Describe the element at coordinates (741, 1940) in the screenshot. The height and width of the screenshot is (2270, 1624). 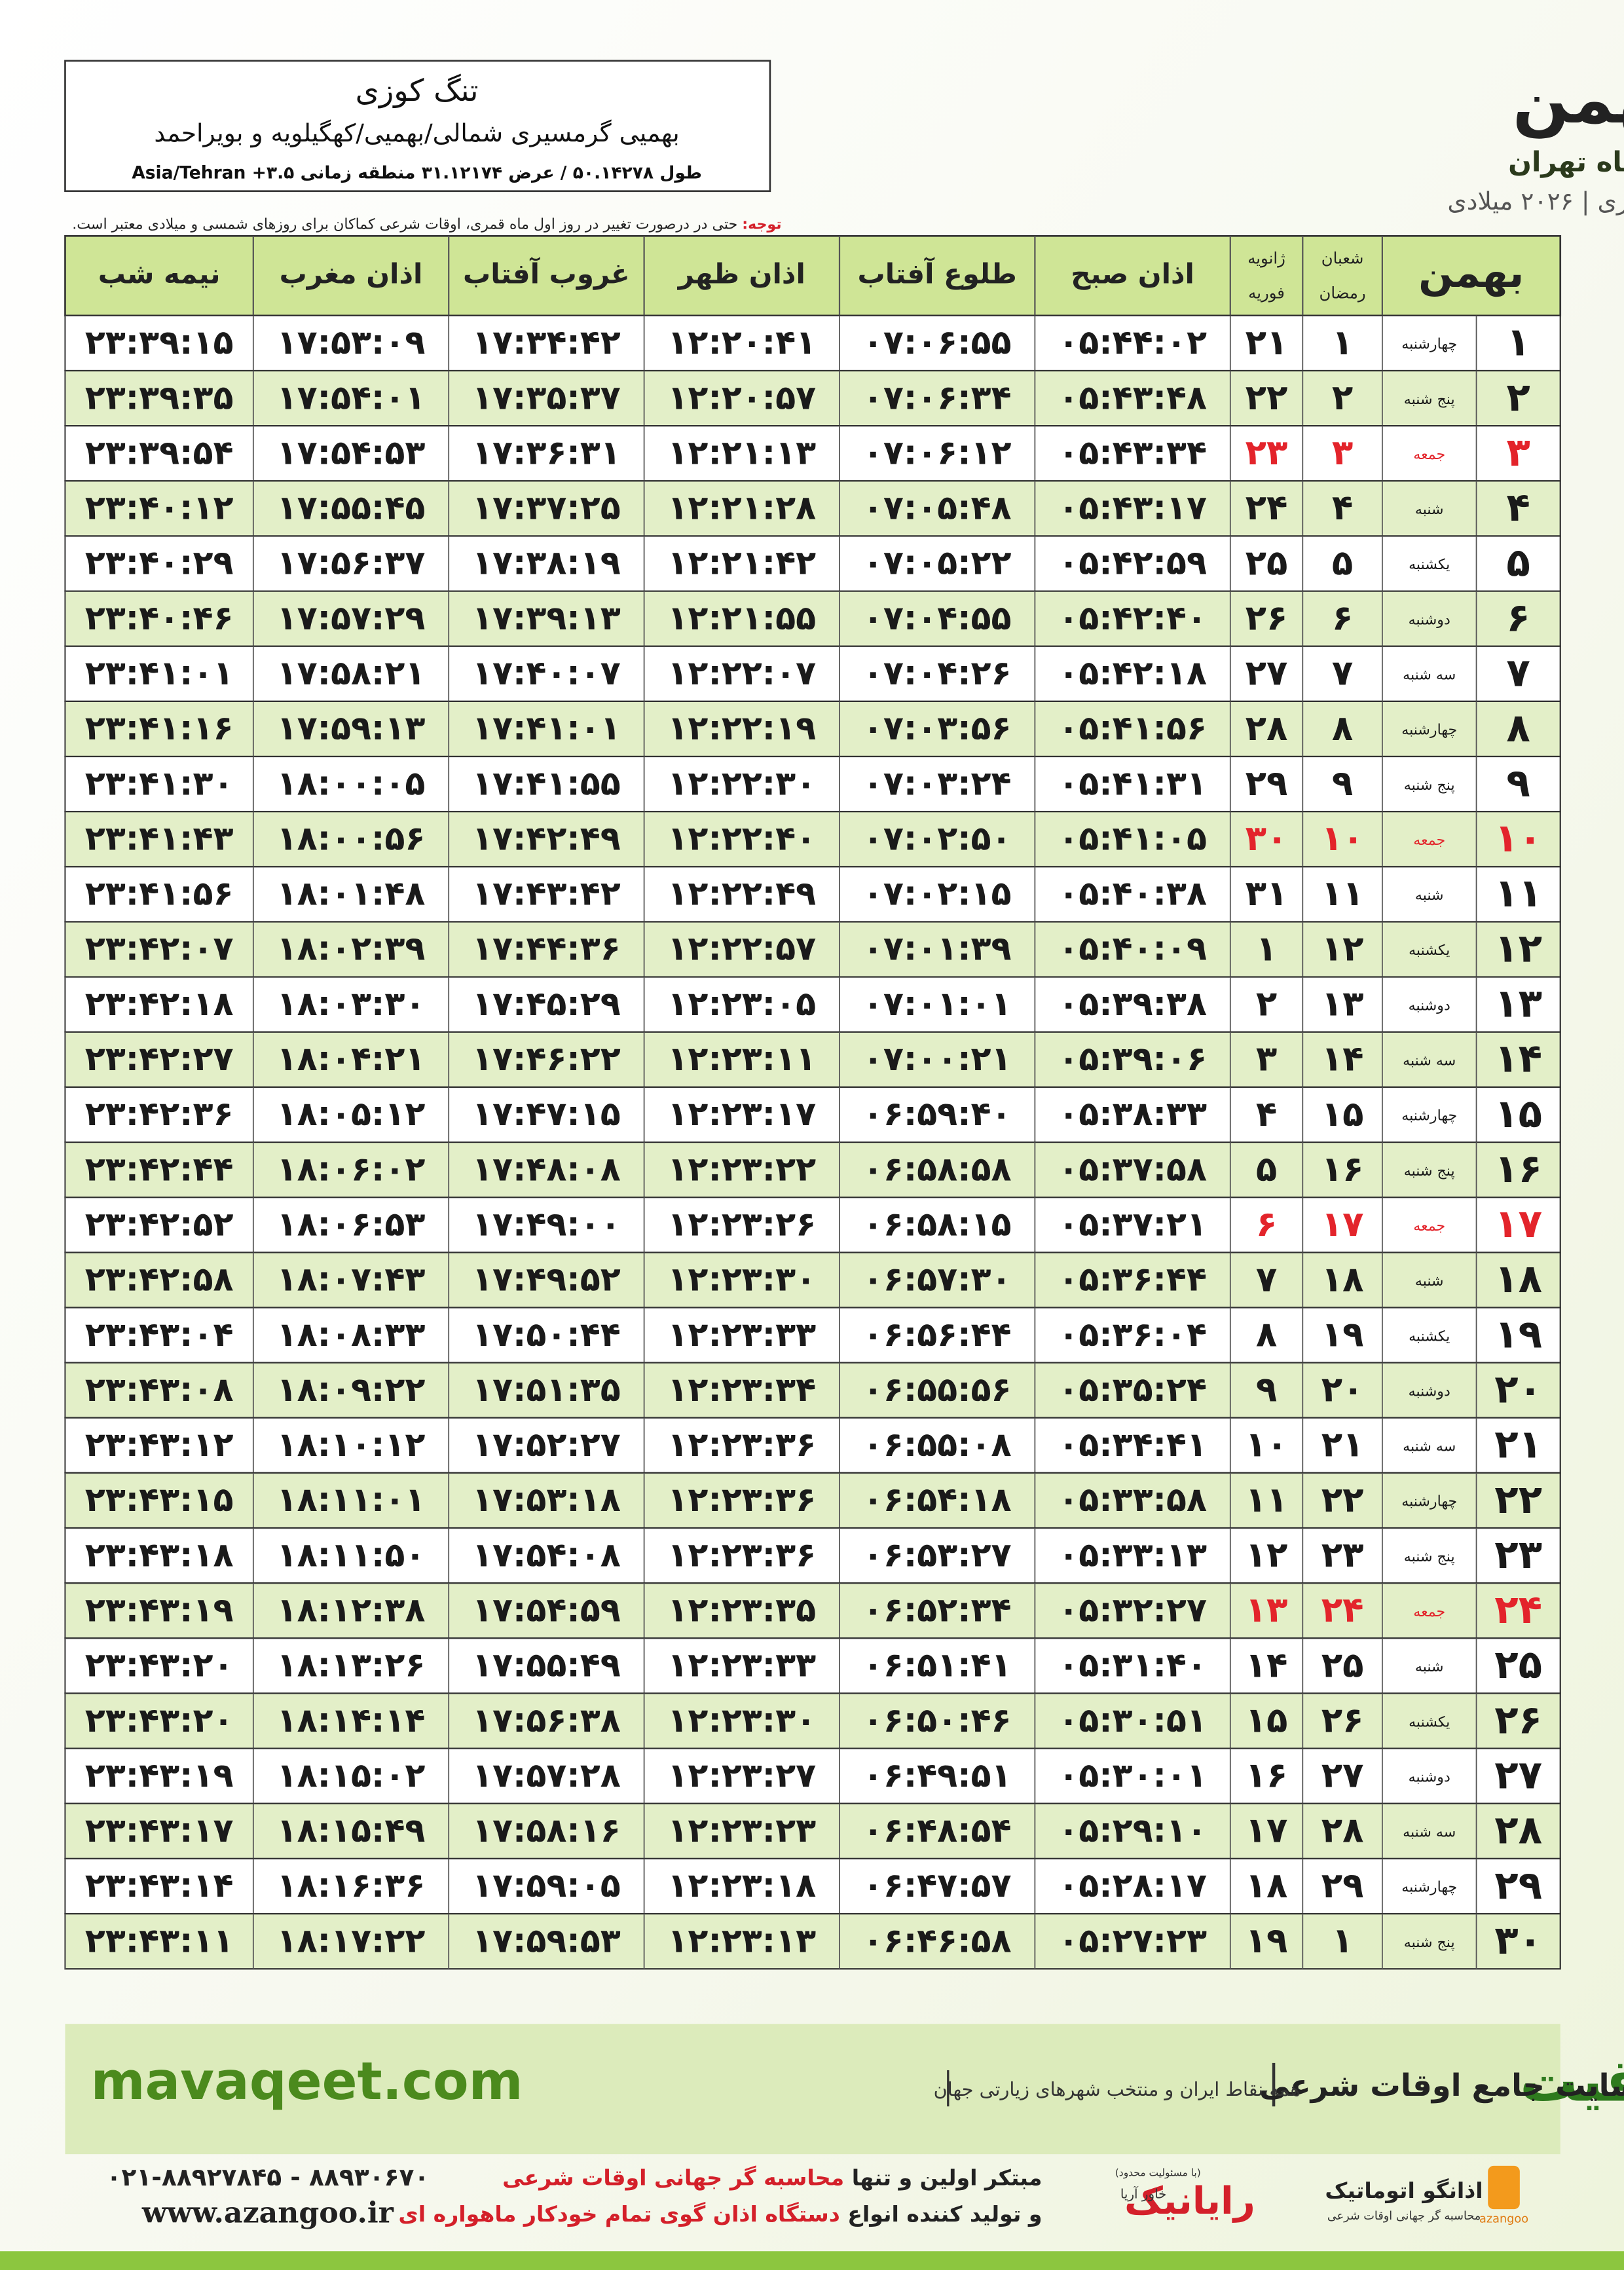
I see `prayer-time: ۱۲:۲۳:۱۳` at that location.